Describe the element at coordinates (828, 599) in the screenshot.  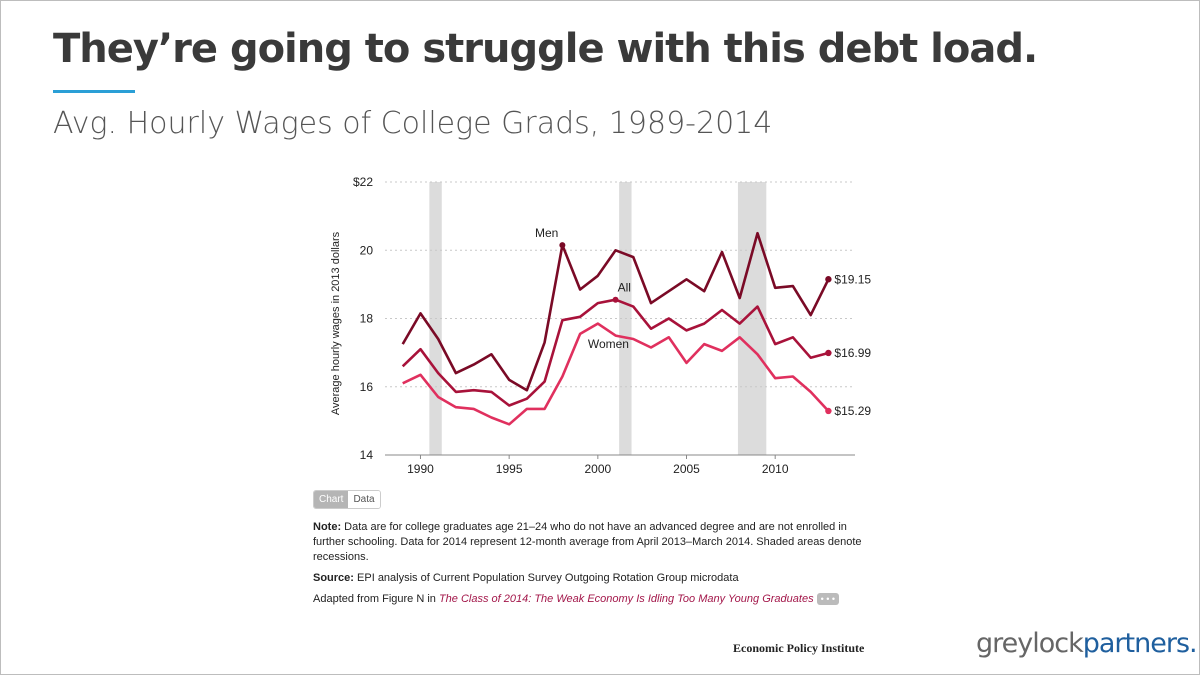
I see `more-options-button: • • •` at that location.